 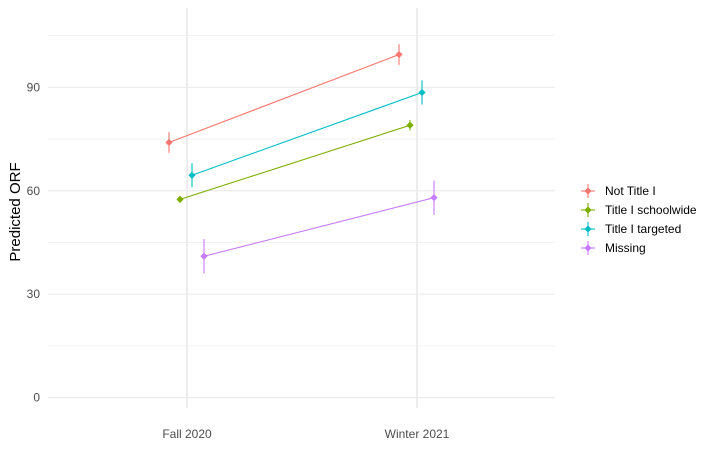 I want to click on legend-item: Title I targeted, so click(x=631, y=229).